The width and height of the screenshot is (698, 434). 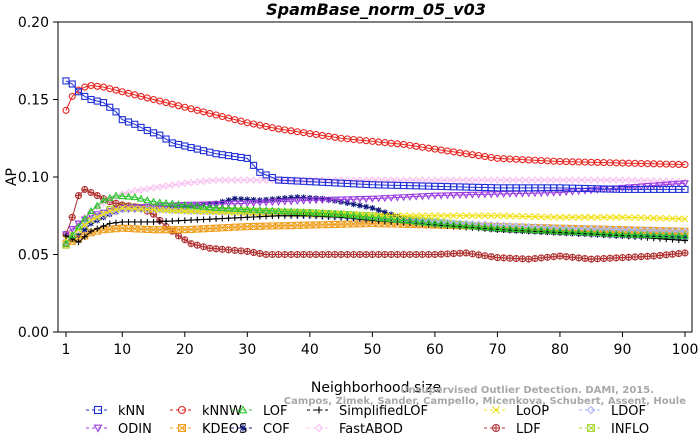 What do you see at coordinates (516, 411) in the screenshot?
I see `legend-item-loop: LoOP` at bounding box center [516, 411].